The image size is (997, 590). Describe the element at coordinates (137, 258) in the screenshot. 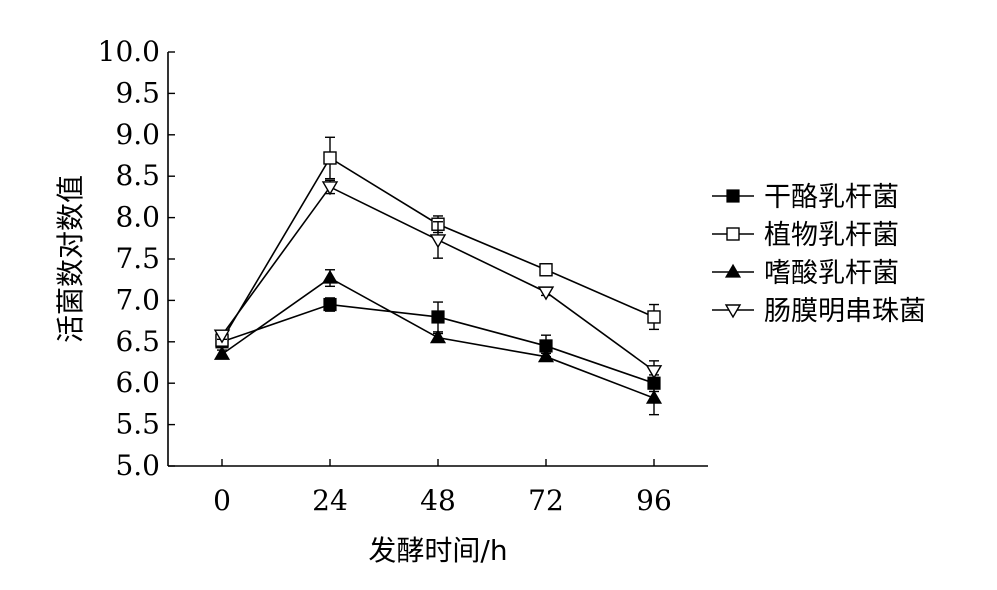

I see `y-tick-label: 7.5` at that location.